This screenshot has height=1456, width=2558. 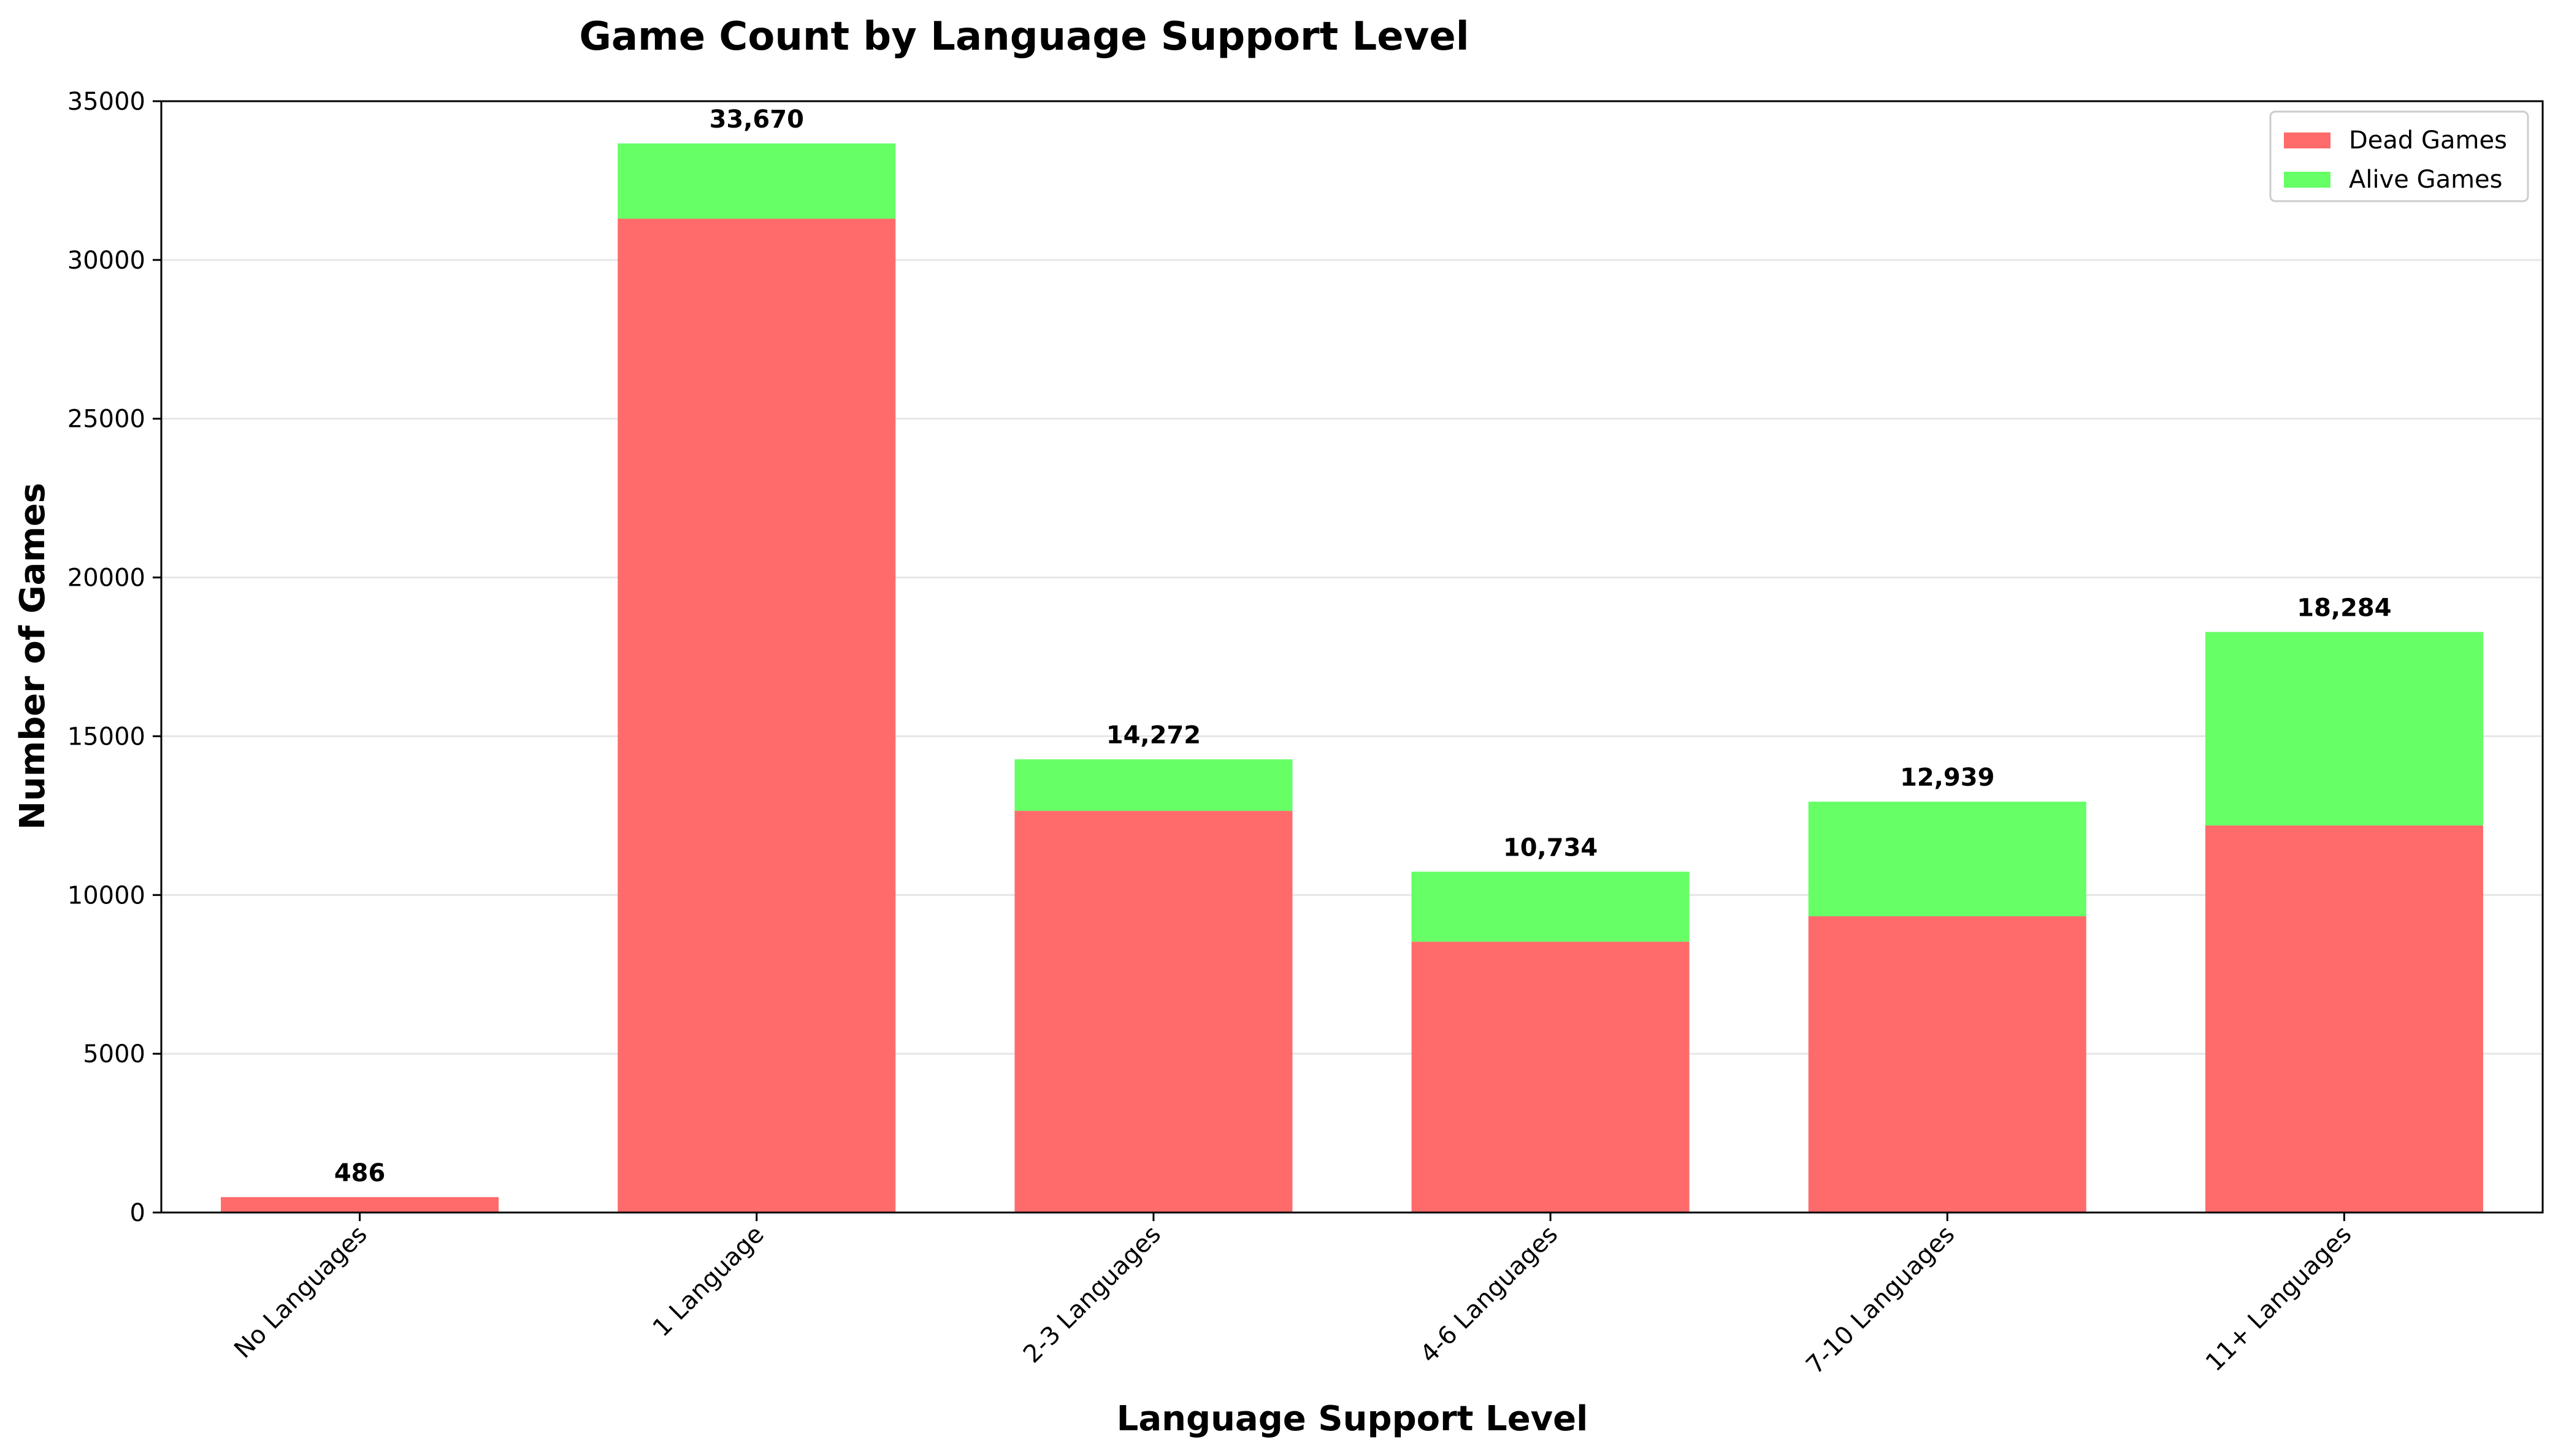 What do you see at coordinates (1353, 1419) in the screenshot?
I see `x-axis-label: Language Support Level` at bounding box center [1353, 1419].